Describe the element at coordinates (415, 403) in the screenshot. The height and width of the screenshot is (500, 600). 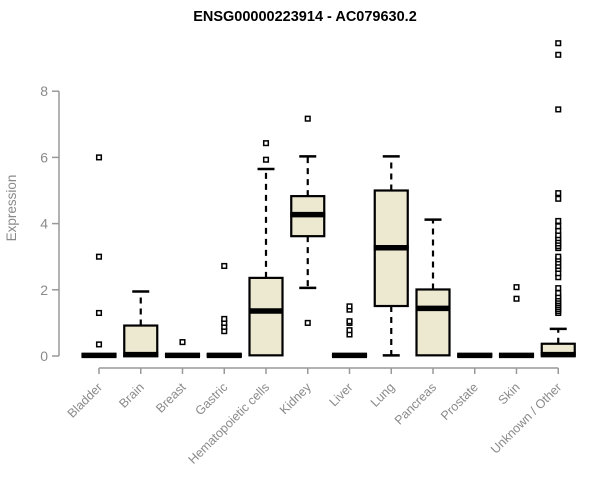
I see `x-category-label: Pancreas` at that location.